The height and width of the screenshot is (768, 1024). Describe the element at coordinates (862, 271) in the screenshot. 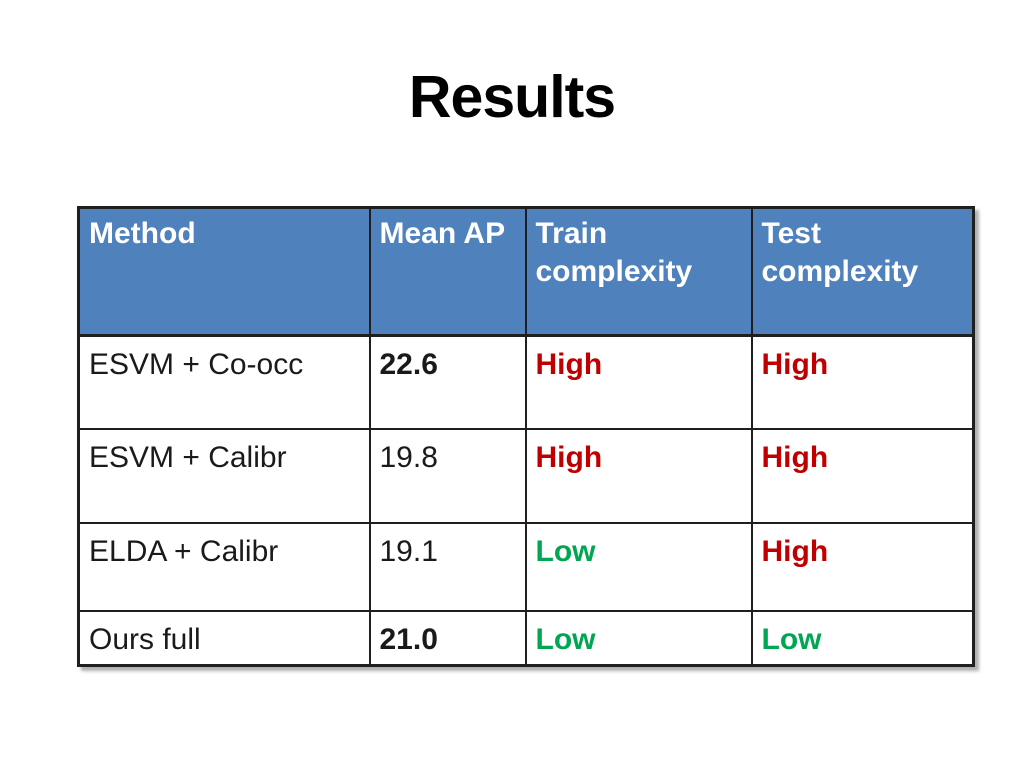

I see `header-cell-test-complexity: Test complexity` at that location.